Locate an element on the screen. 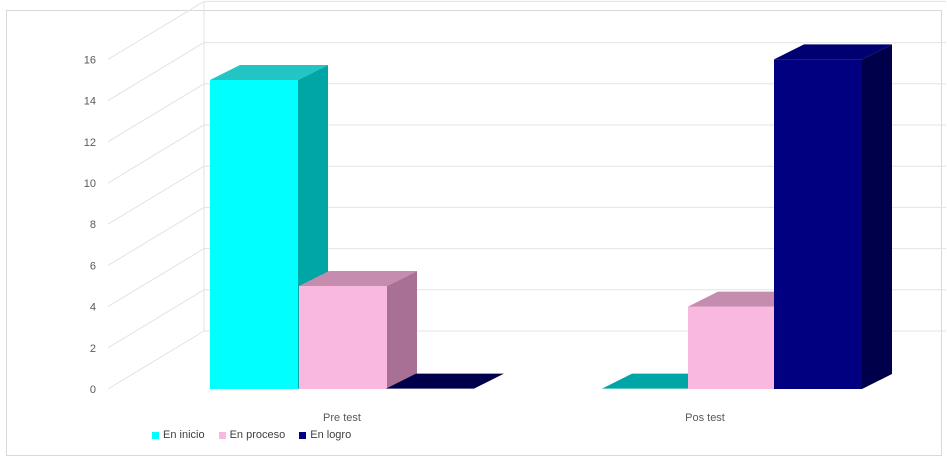 The width and height of the screenshot is (947, 461). bar-en-logro-pre-test is located at coordinates (445, 381).